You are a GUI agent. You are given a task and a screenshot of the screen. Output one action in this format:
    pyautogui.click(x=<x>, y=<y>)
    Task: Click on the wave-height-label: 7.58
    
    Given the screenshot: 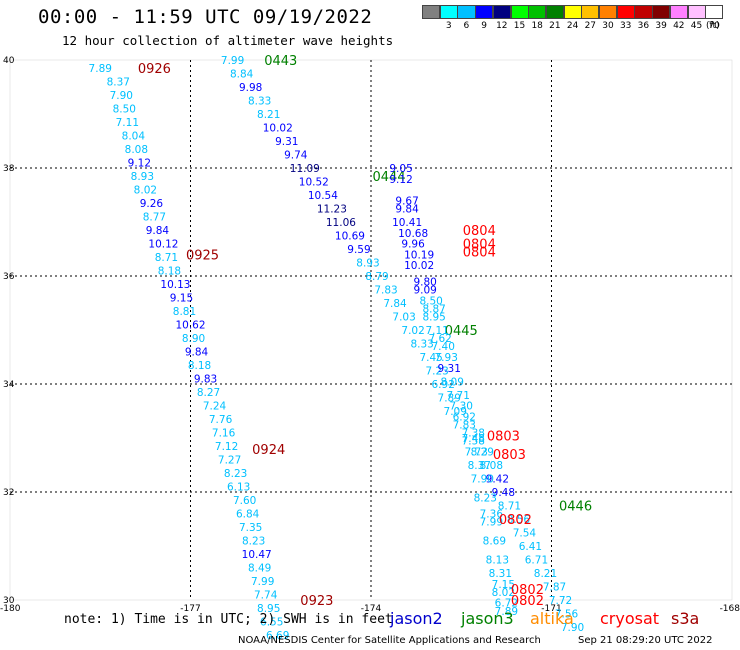 What is the action you would take?
    pyautogui.click(x=473, y=442)
    